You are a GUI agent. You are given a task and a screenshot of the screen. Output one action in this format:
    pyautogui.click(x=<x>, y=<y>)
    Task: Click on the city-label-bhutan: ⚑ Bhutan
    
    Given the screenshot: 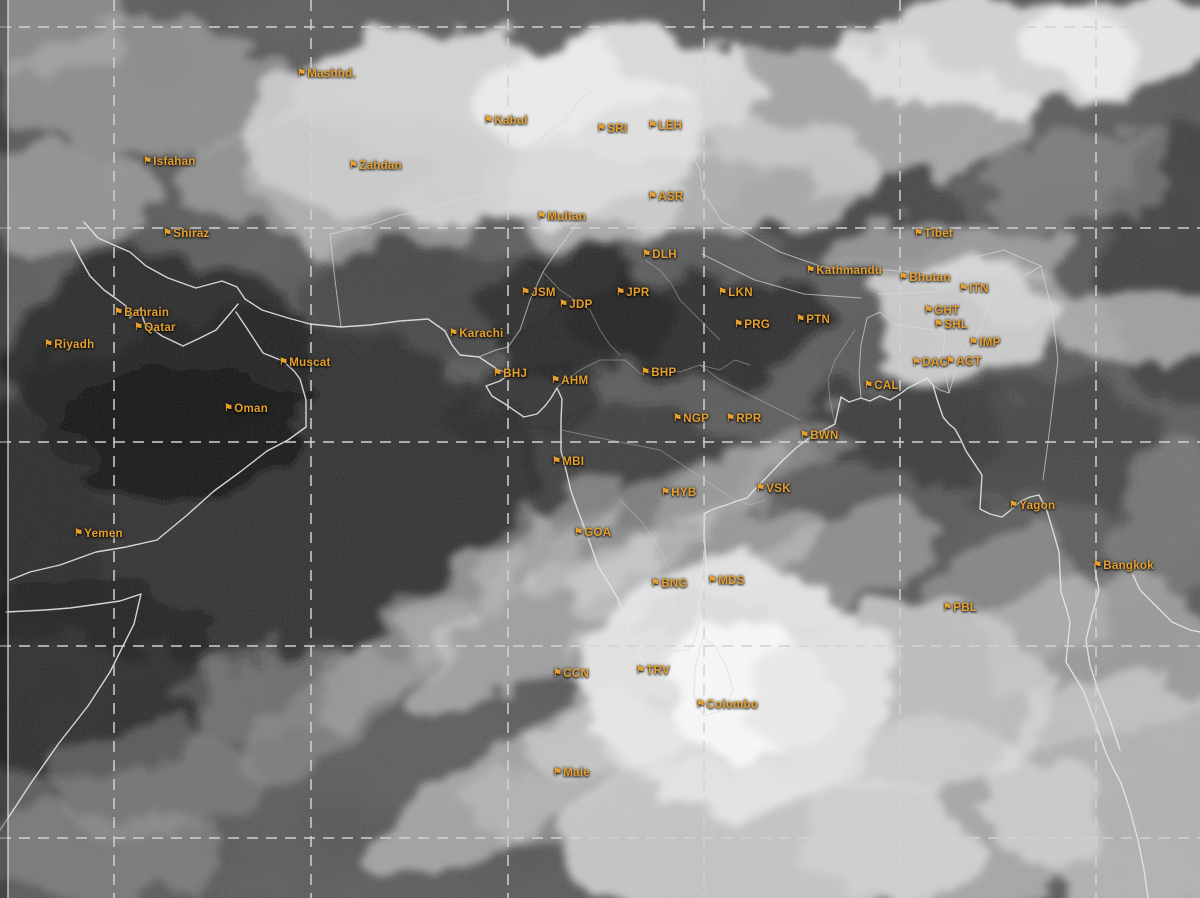 What is the action you would take?
    pyautogui.click(x=925, y=278)
    